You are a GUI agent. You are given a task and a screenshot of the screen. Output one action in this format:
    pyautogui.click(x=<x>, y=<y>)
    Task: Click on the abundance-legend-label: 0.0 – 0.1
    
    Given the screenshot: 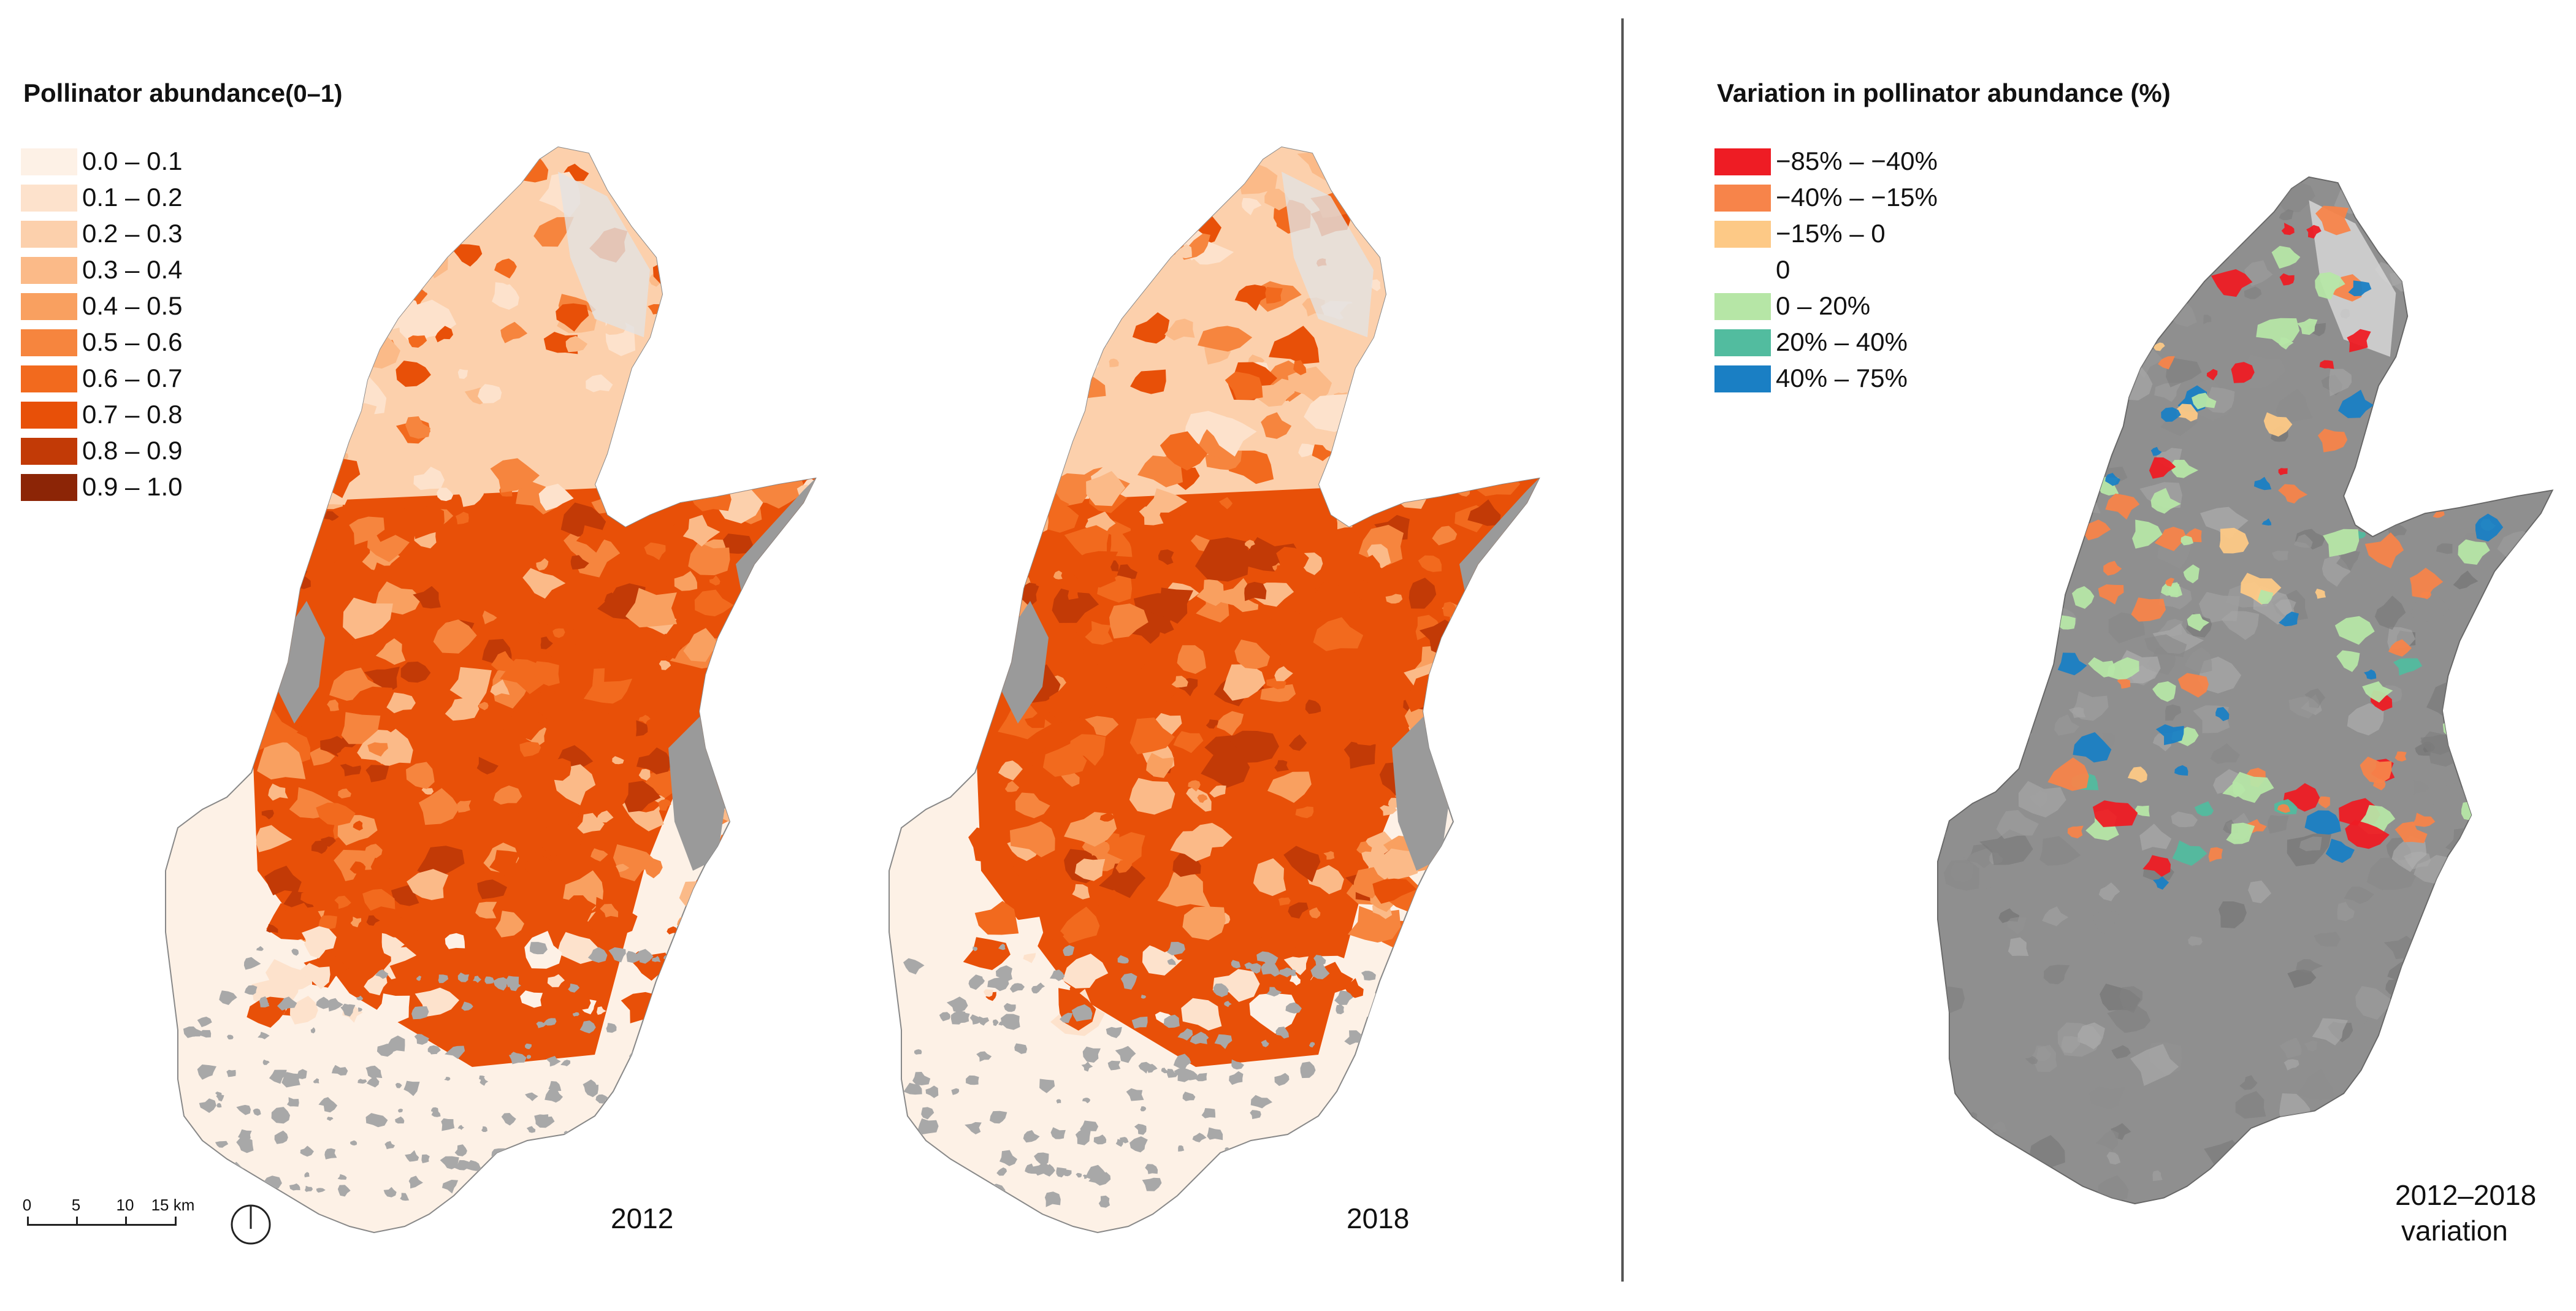 What is the action you would take?
    pyautogui.click(x=132, y=161)
    